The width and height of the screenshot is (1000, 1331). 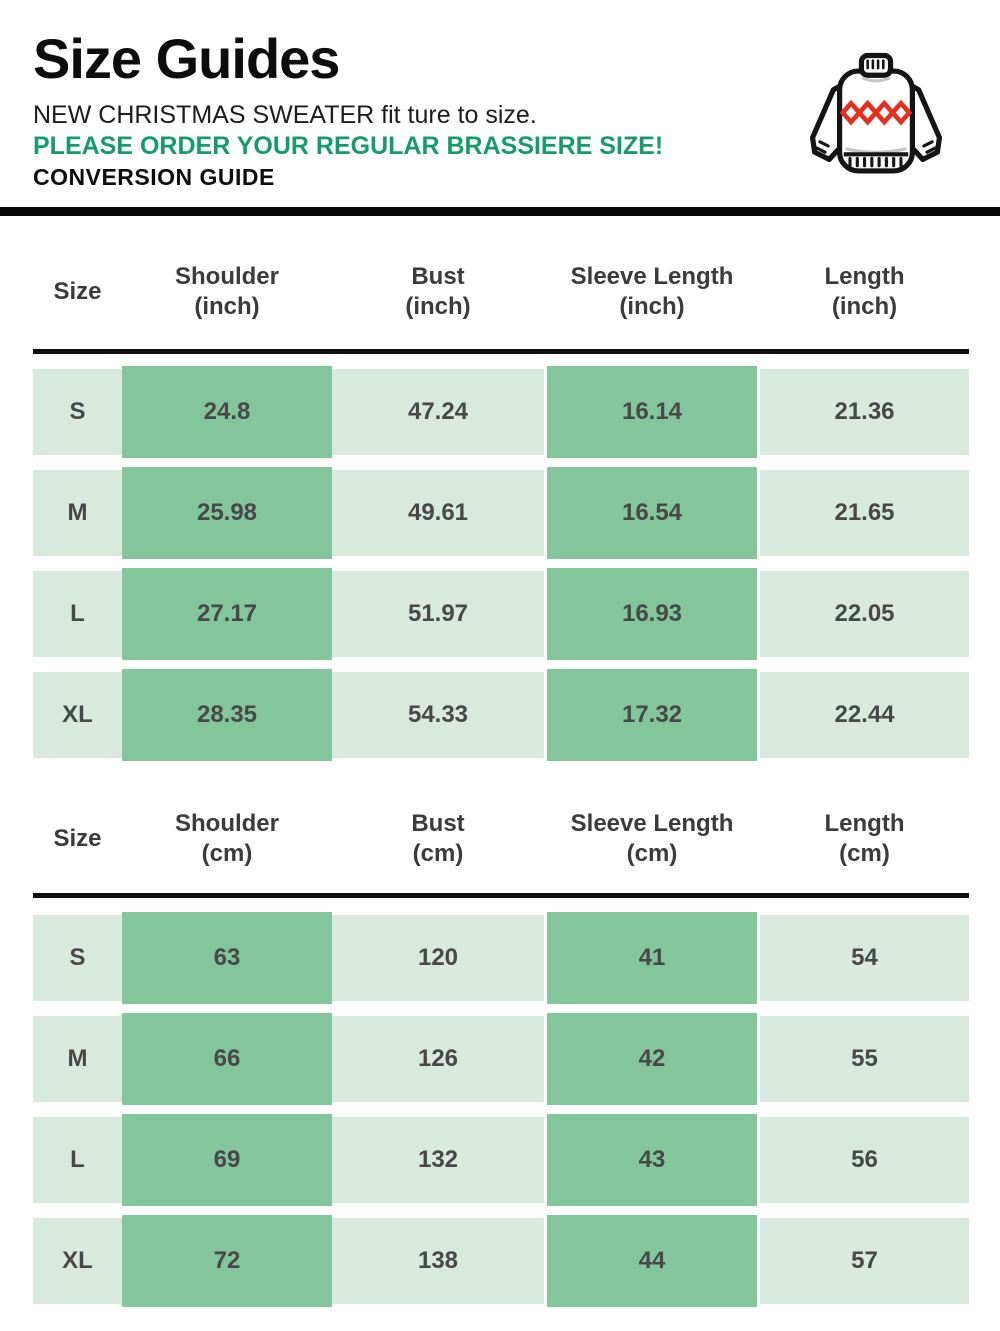 I want to click on sleeve-length-cell: 44, so click(x=652, y=1261).